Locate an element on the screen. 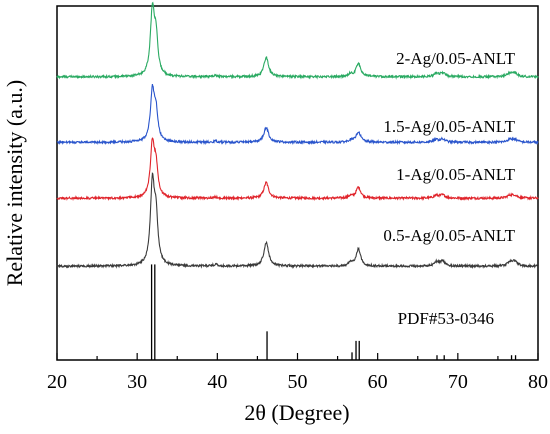 This screenshot has width=550, height=434. reference-lines is located at coordinates (333, 312).